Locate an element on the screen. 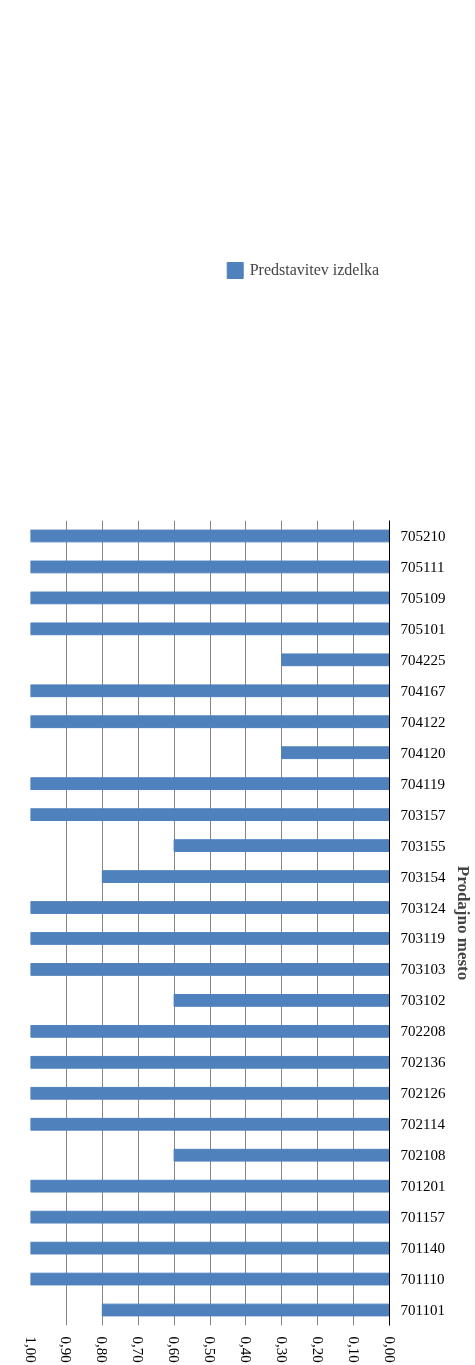 This screenshot has width=475, height=1365. y-tick-label: 704225 is located at coordinates (423, 659).